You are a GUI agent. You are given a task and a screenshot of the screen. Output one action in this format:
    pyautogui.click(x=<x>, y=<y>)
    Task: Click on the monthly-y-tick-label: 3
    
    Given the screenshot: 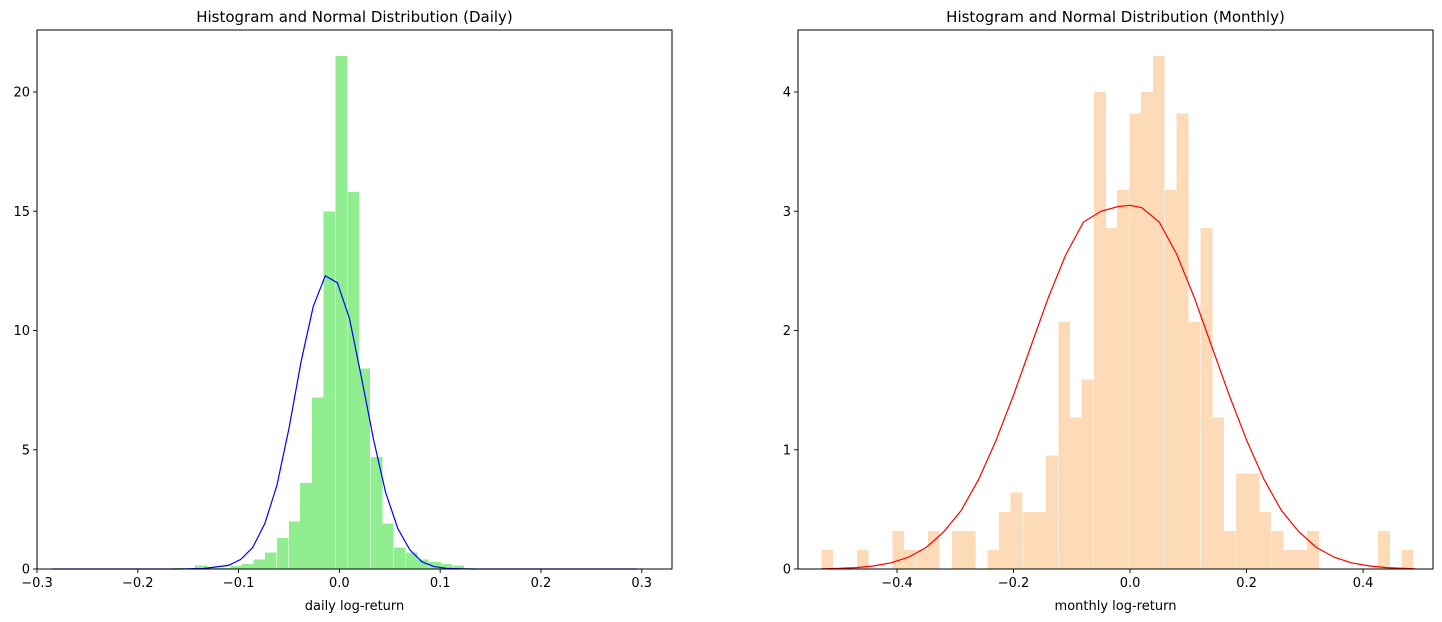 What is the action you would take?
    pyautogui.click(x=787, y=212)
    